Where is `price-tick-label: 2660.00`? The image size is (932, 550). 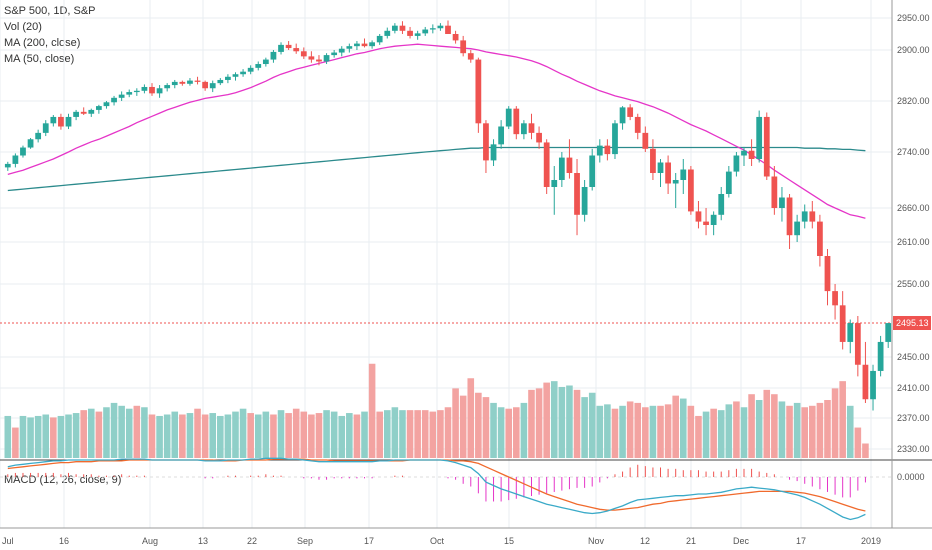 price-tick-label: 2660.00 is located at coordinates (913, 208).